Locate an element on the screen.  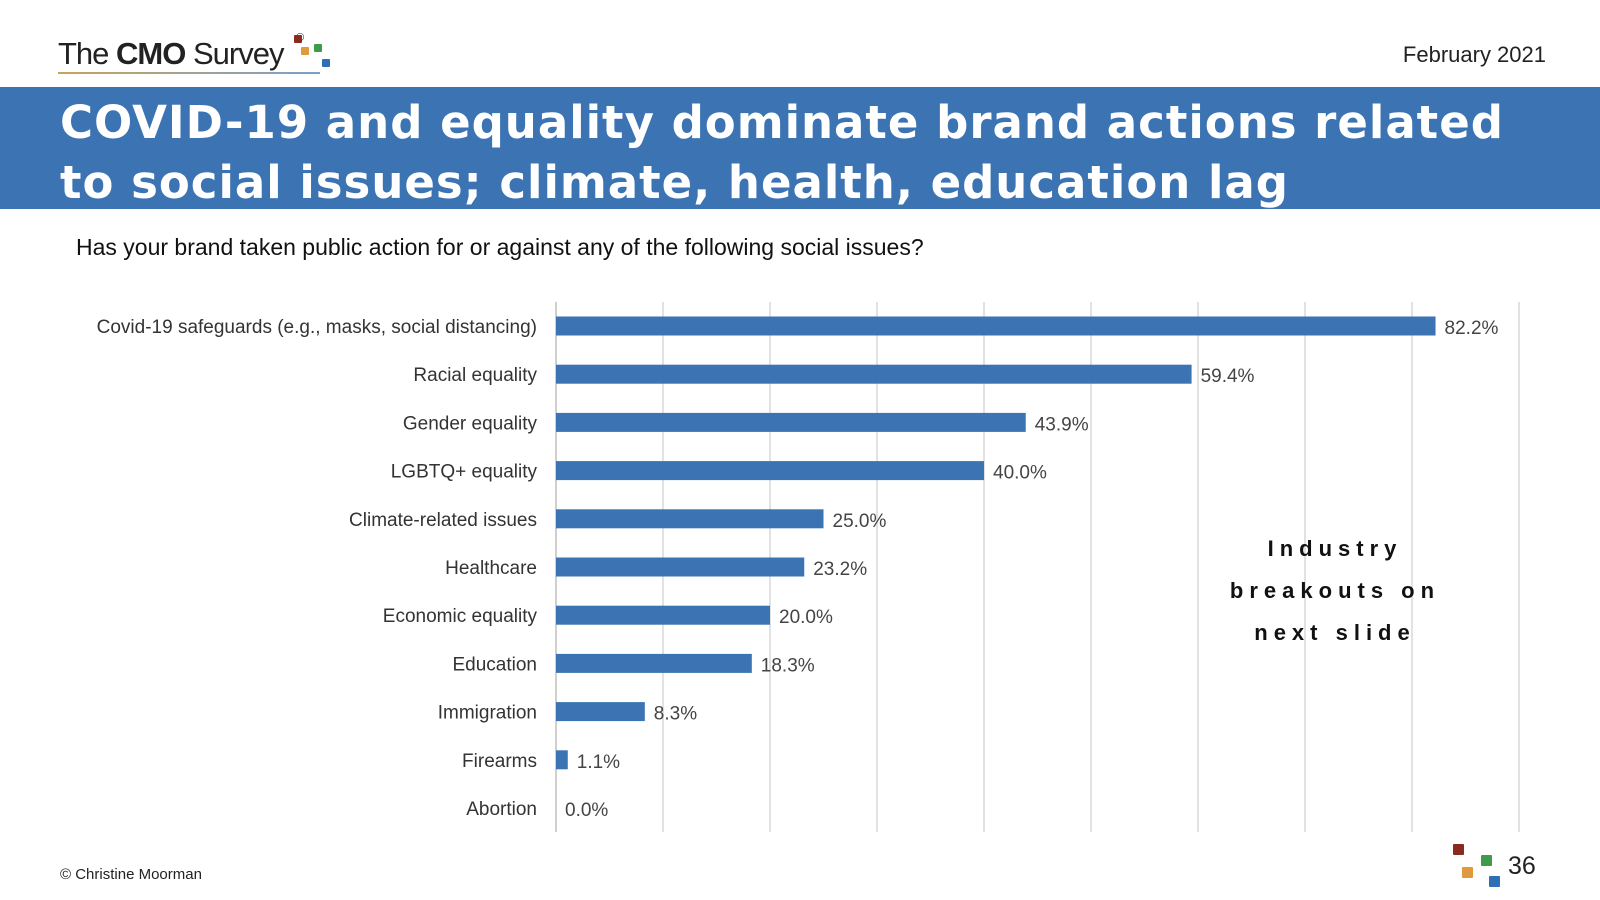
category-label: Immigration is located at coordinates (487, 713).